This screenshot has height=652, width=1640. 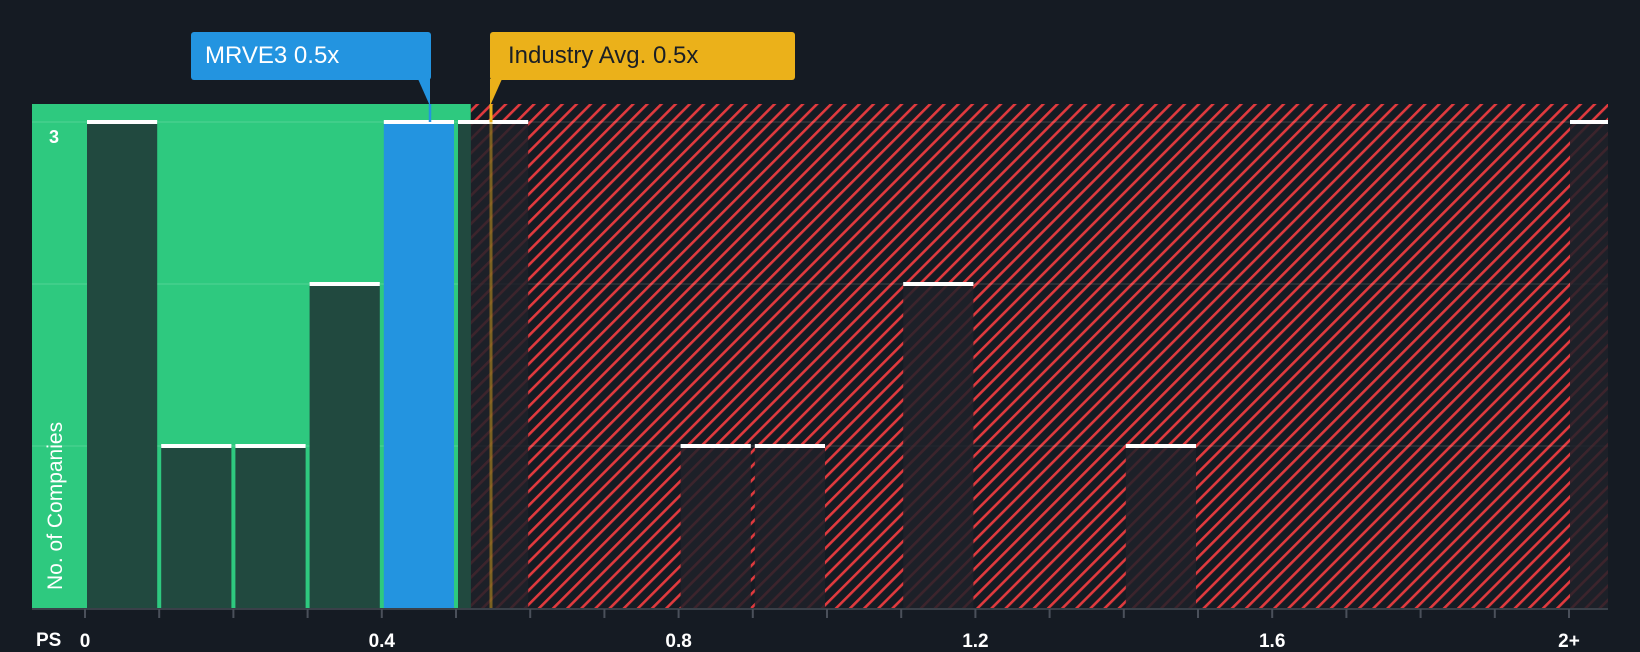 What do you see at coordinates (975, 640) in the screenshot?
I see `x-tick-label: 1.2` at bounding box center [975, 640].